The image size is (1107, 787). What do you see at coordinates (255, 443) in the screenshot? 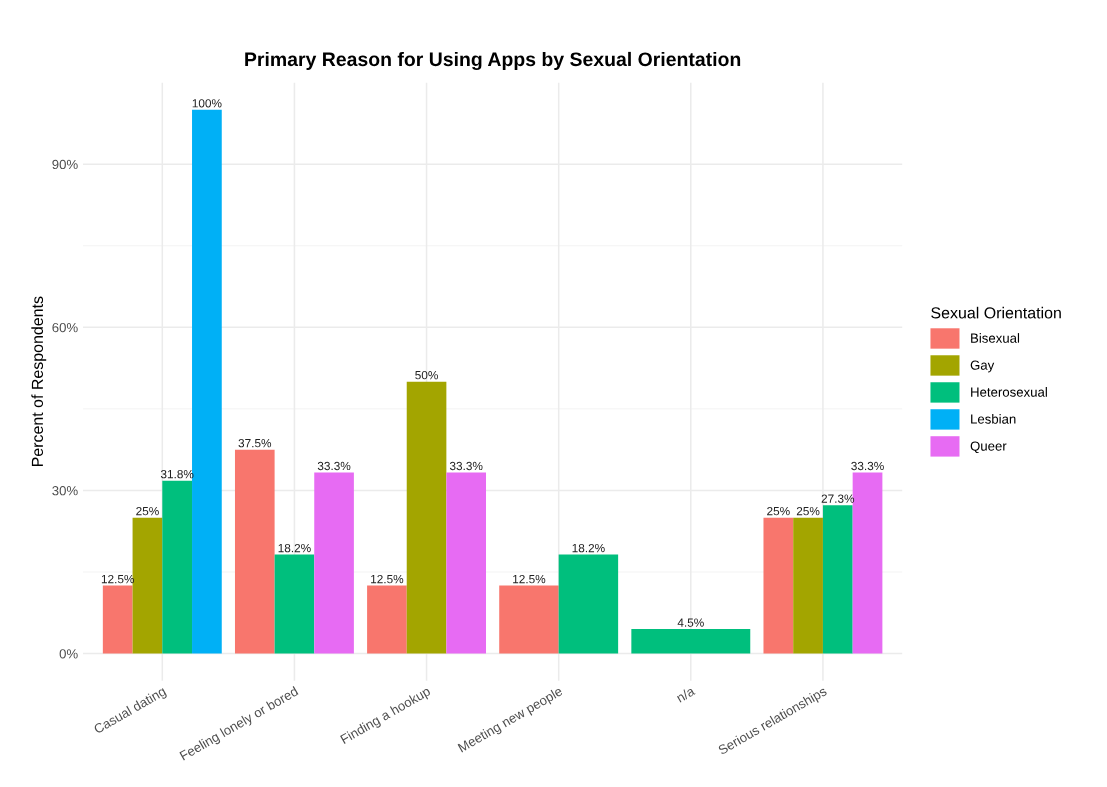
I see `data-label: 37.5%` at bounding box center [255, 443].